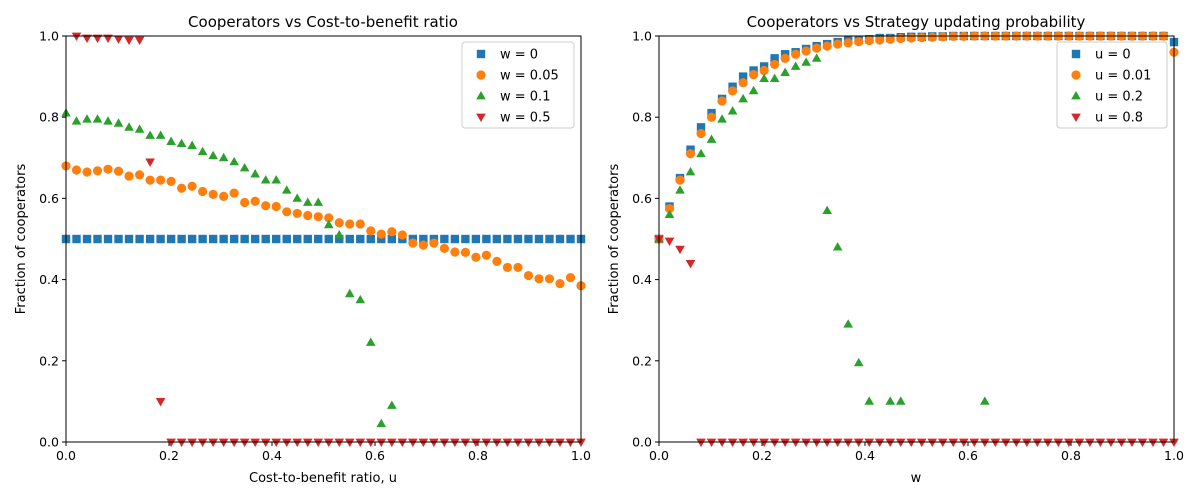 The image size is (1200, 500). Describe the element at coordinates (49, 36) in the screenshot. I see `y-tick-label: 1.0` at that location.